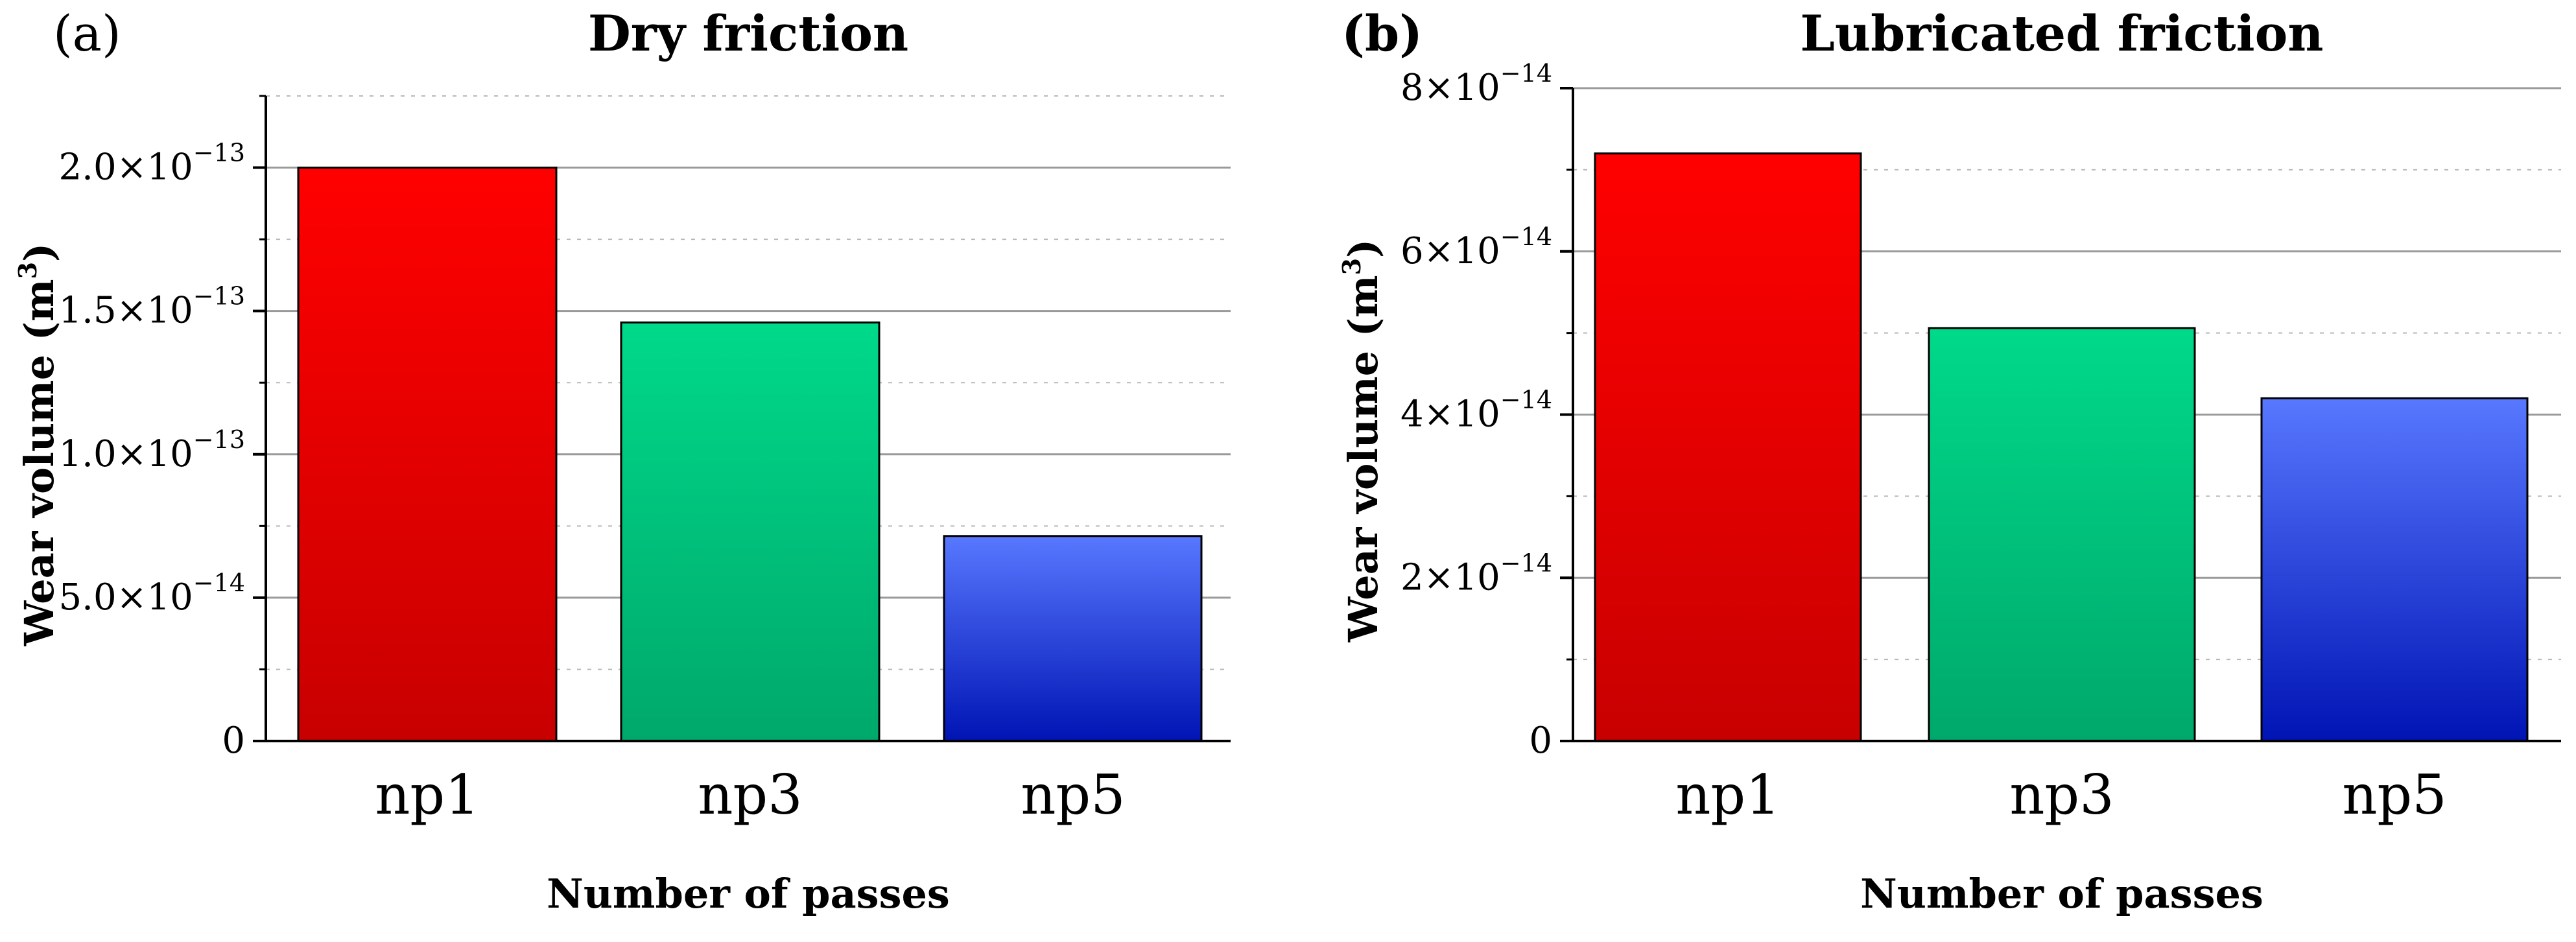 Image resolution: width=2576 pixels, height=942 pixels. I want to click on y-tick-label: 4×10⁻¹⁴, so click(1476, 411).